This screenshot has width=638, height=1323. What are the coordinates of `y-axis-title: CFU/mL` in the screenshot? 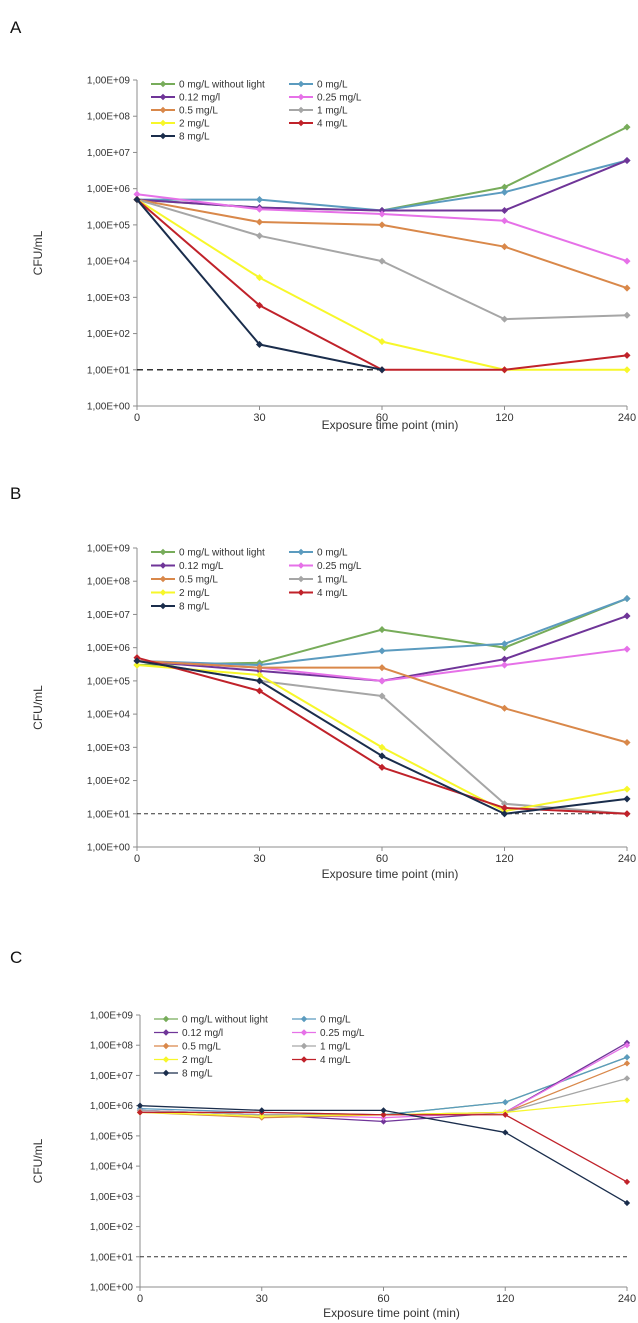 It's located at (38, 707).